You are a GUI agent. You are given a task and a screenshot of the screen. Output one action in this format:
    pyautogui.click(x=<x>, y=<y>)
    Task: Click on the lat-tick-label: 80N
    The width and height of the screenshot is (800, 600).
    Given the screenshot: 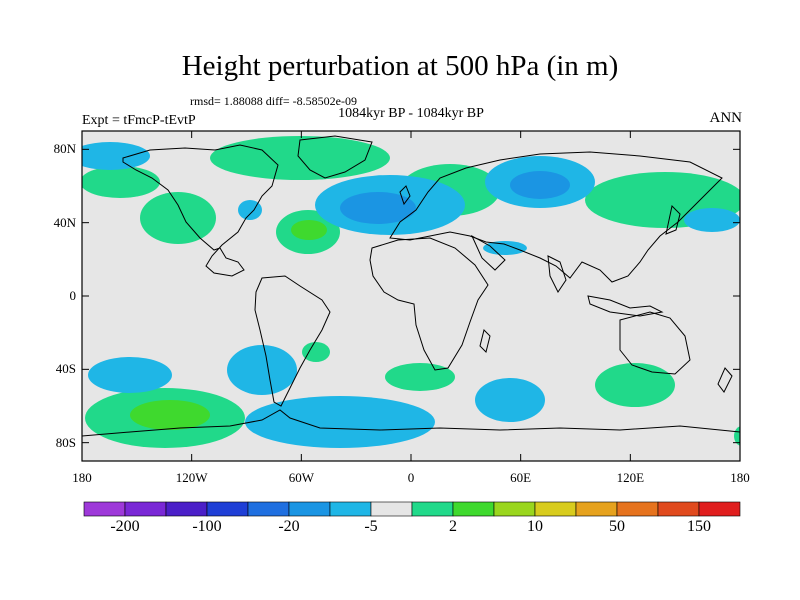 What is the action you would take?
    pyautogui.click(x=64, y=149)
    